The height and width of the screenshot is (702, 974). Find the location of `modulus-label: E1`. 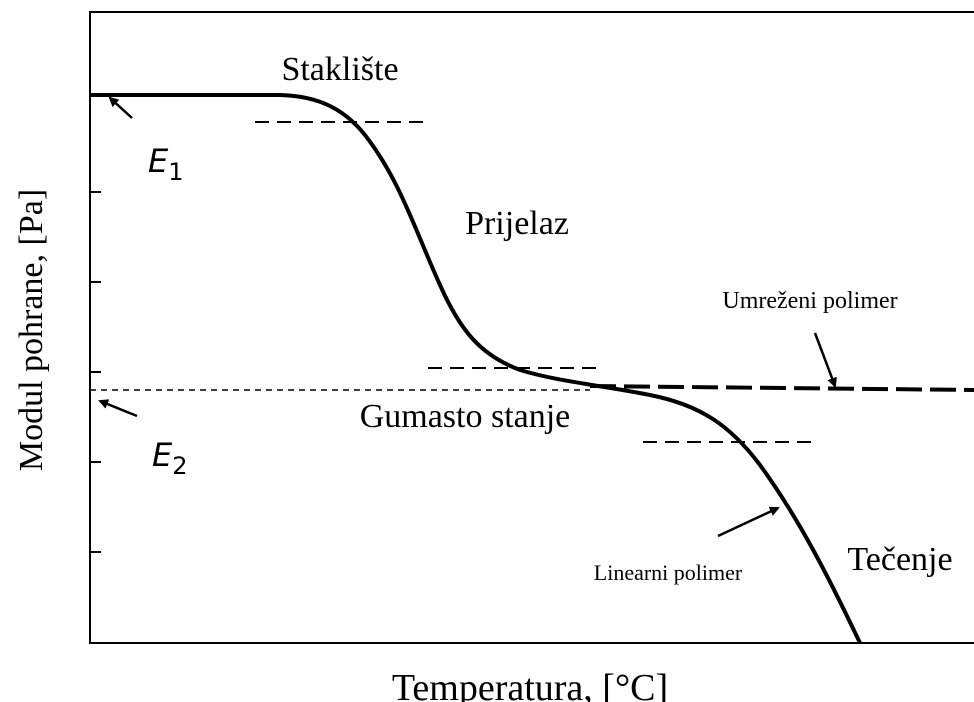

modulus-label: E1 is located at coordinates (166, 164).